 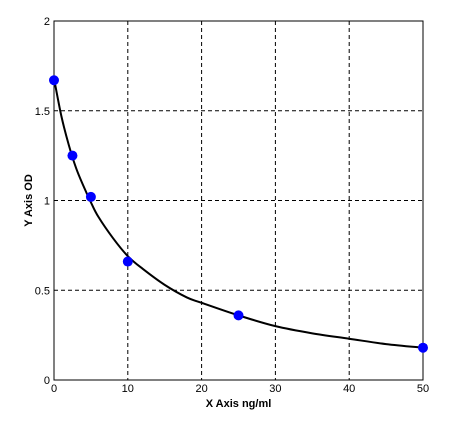 What do you see at coordinates (47, 381) in the screenshot?
I see `y-tick-label: 0` at bounding box center [47, 381].